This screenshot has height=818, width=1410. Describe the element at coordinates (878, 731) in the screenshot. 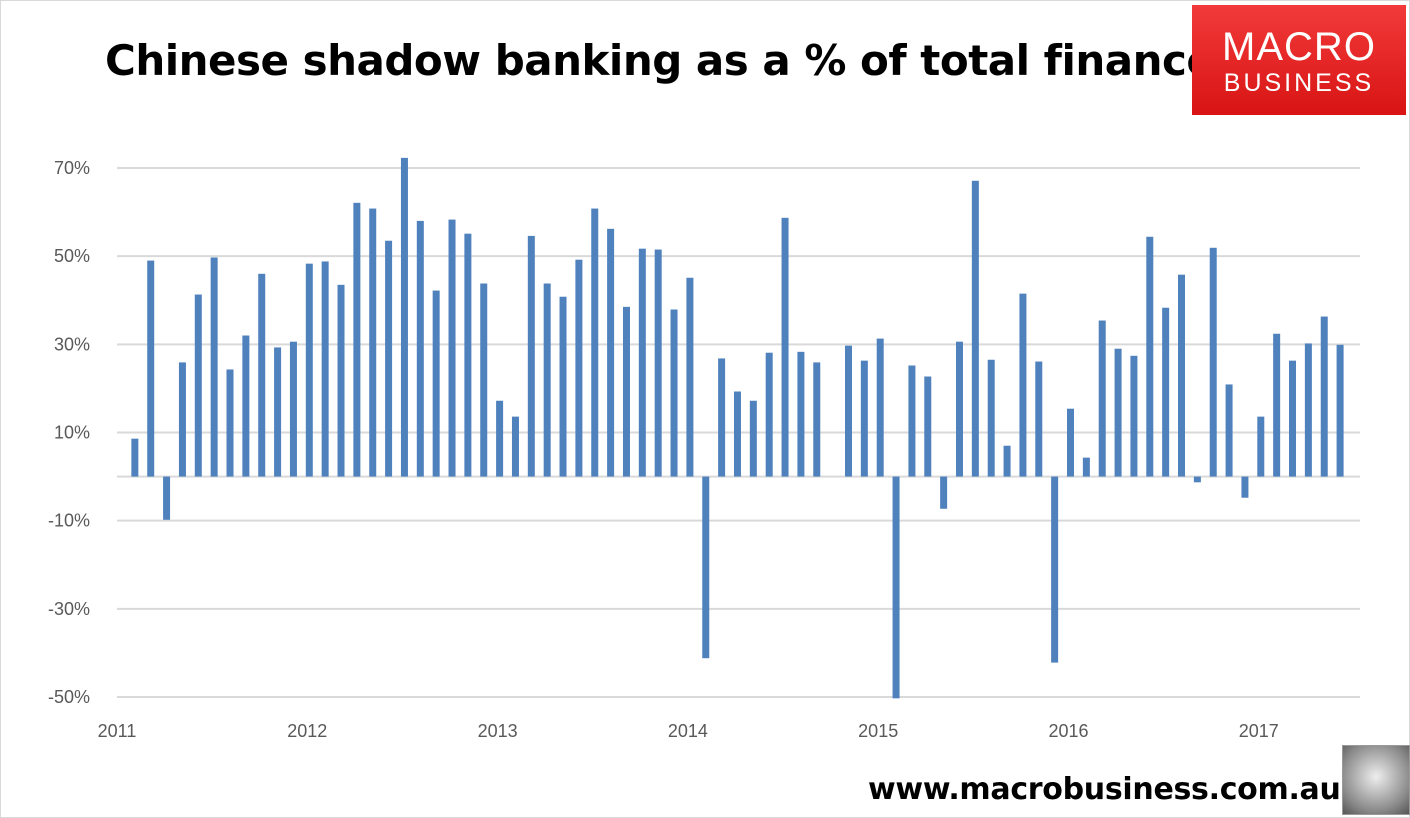

I see `x-tick-label: 2015` at that location.